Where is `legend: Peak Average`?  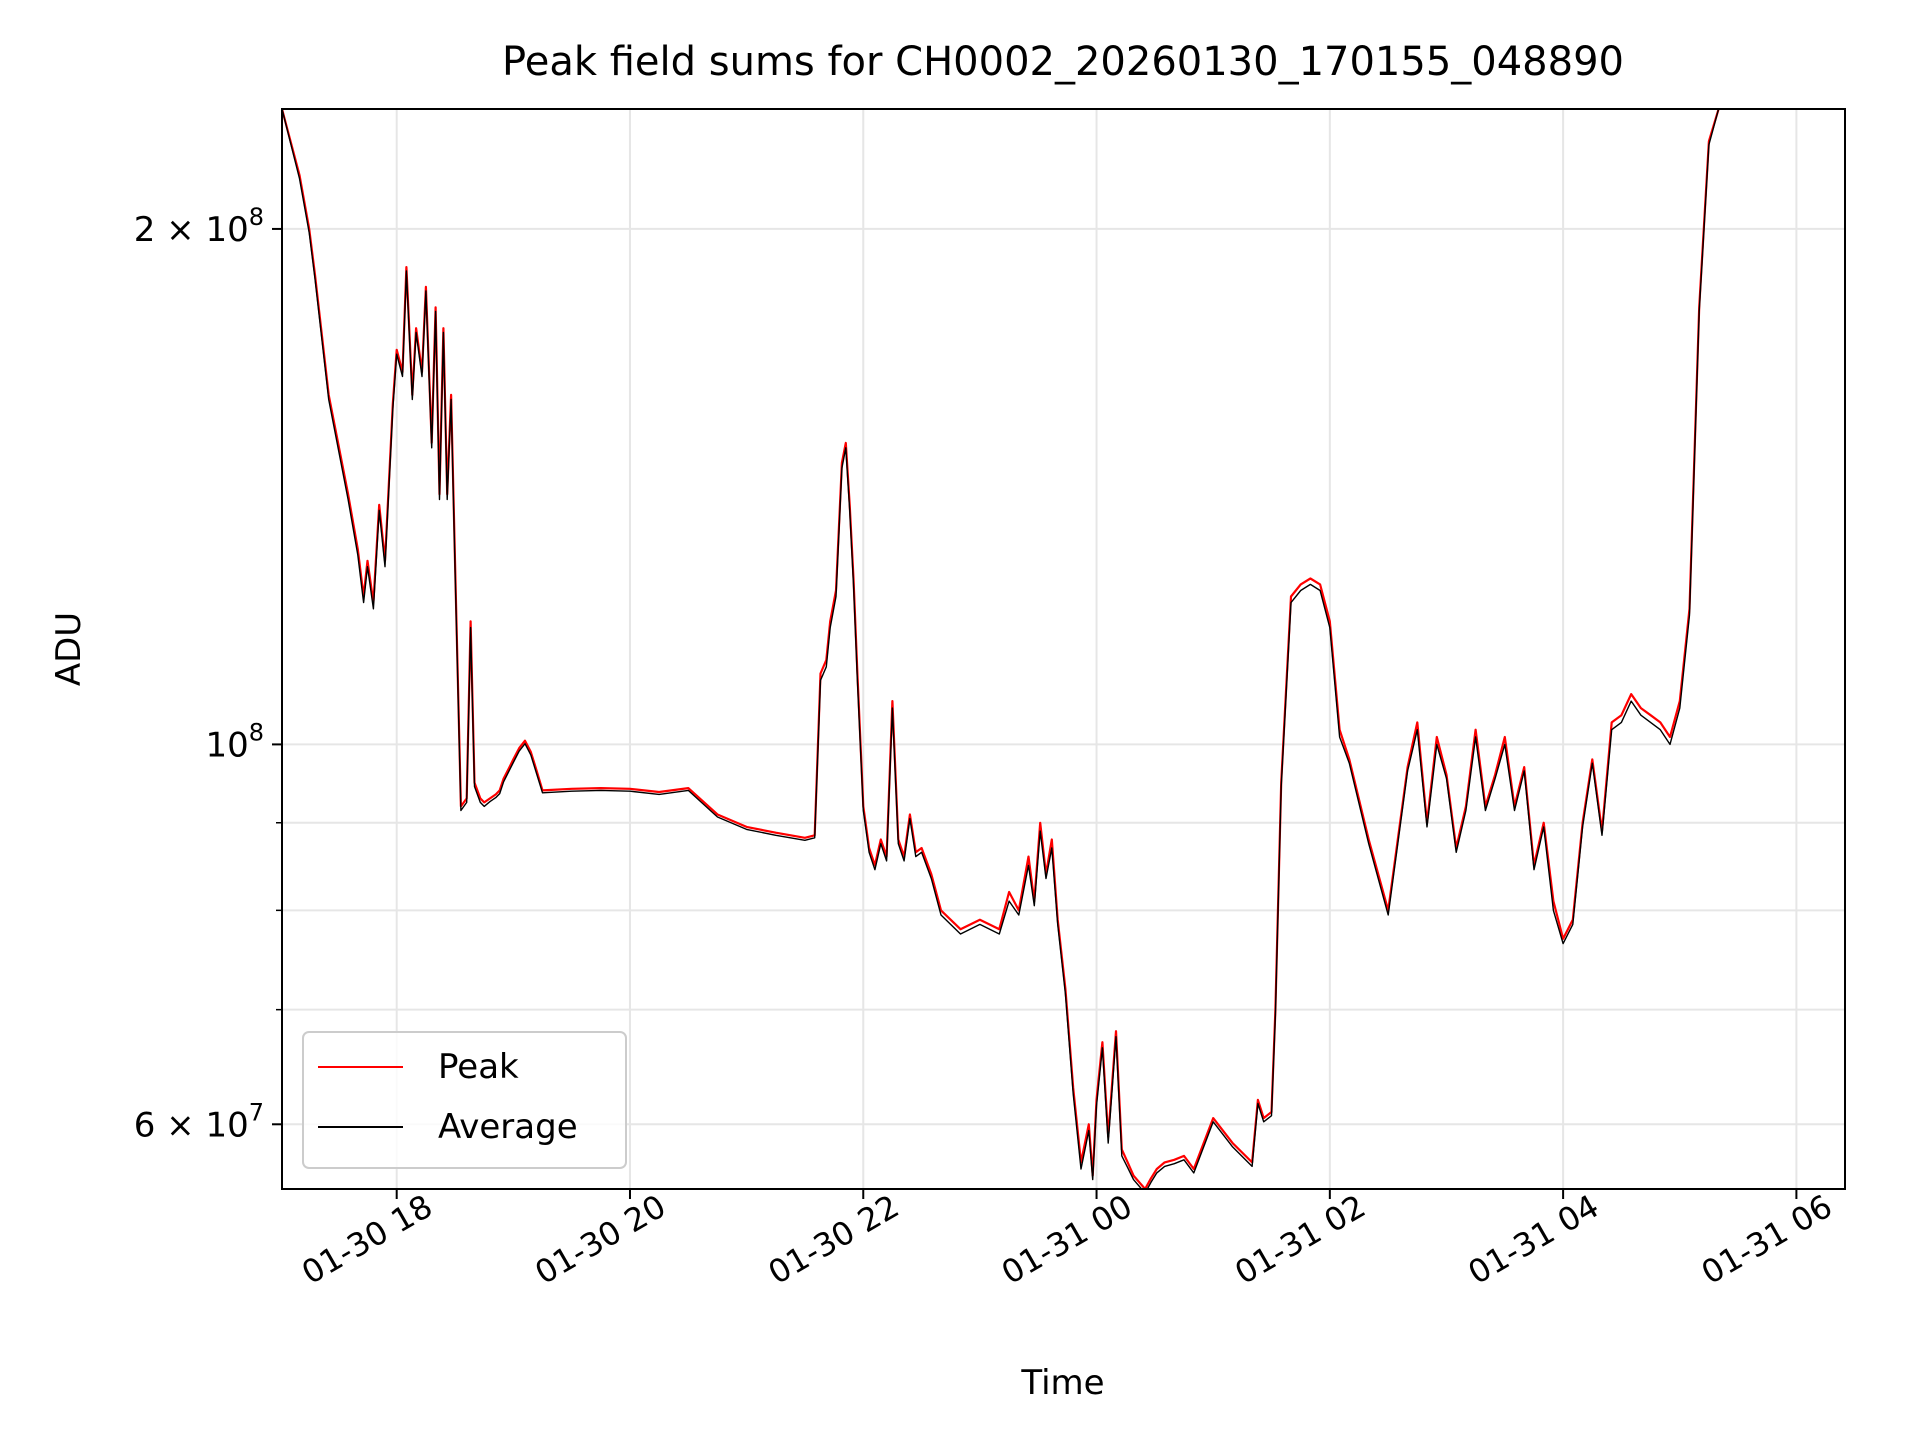 legend: Peak Average is located at coordinates (464, 1100).